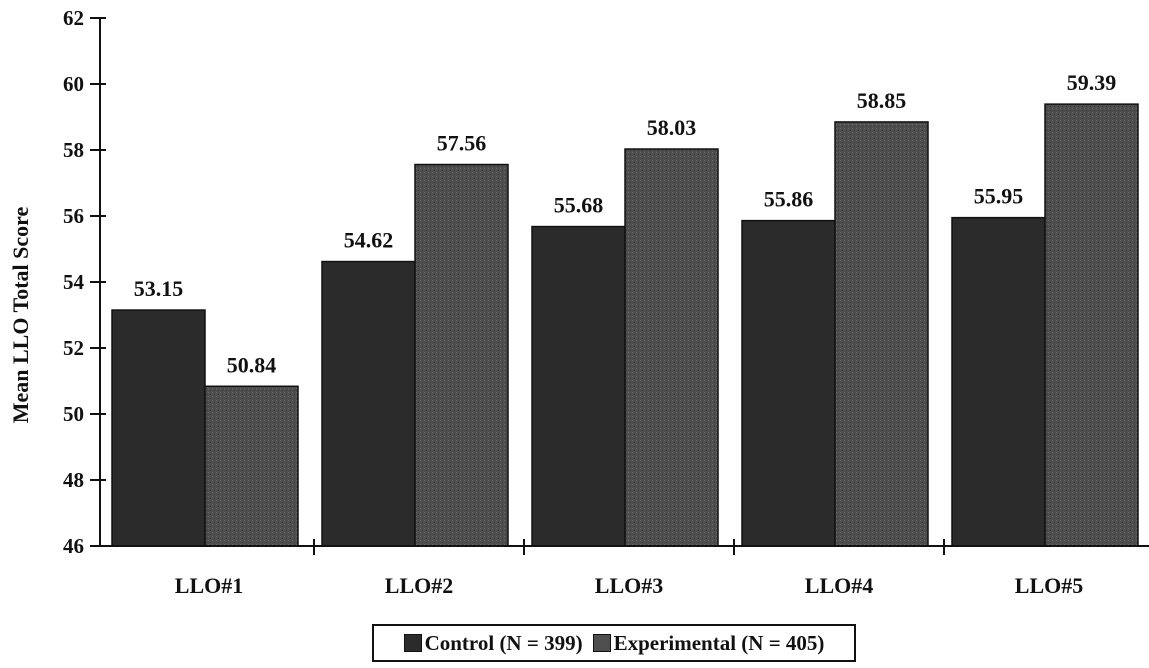 This screenshot has height=668, width=1149. What do you see at coordinates (252, 364) in the screenshot?
I see `value-label-llo-1-experimental: 50.84` at bounding box center [252, 364].